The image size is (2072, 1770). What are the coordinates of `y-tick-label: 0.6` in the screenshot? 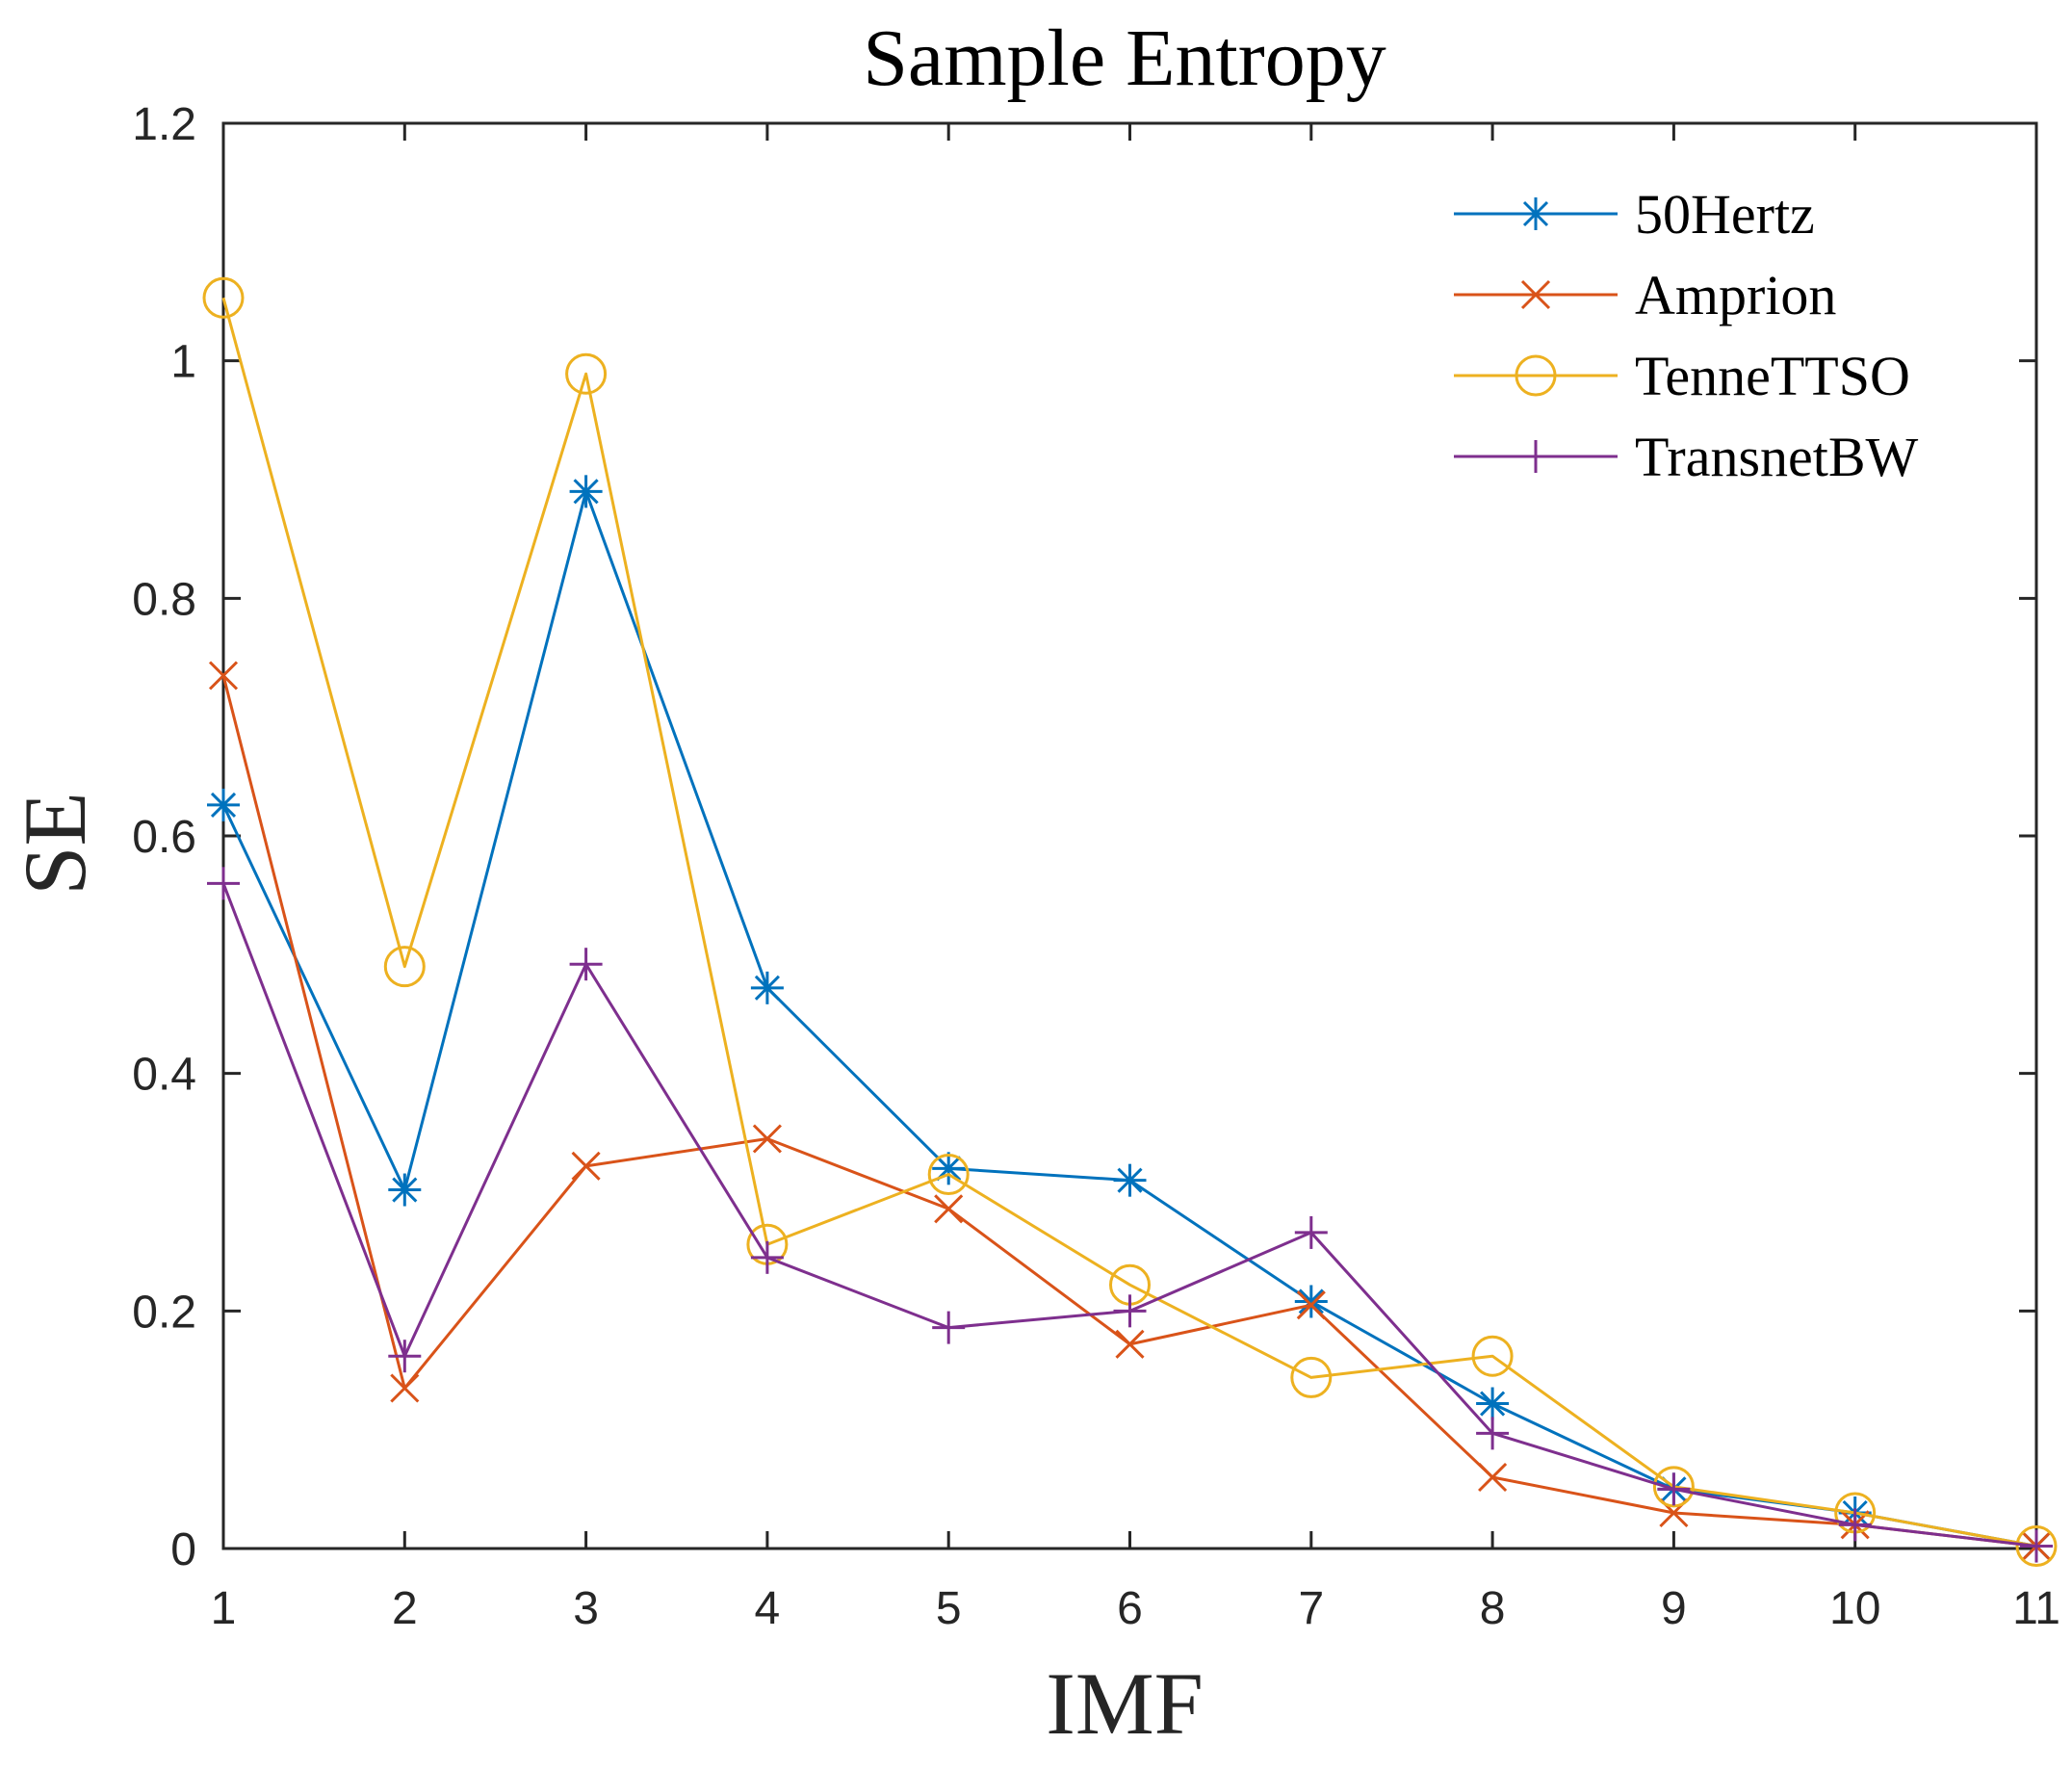 It's located at (164, 837).